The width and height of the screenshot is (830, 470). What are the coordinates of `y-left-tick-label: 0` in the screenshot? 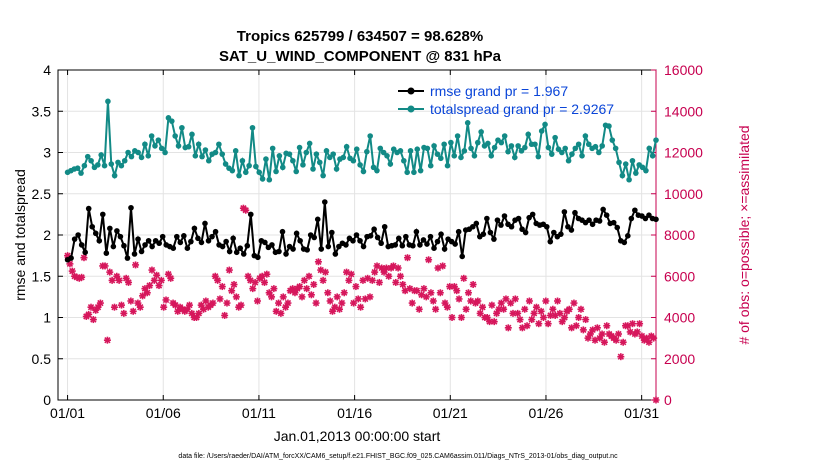 It's located at (47, 400).